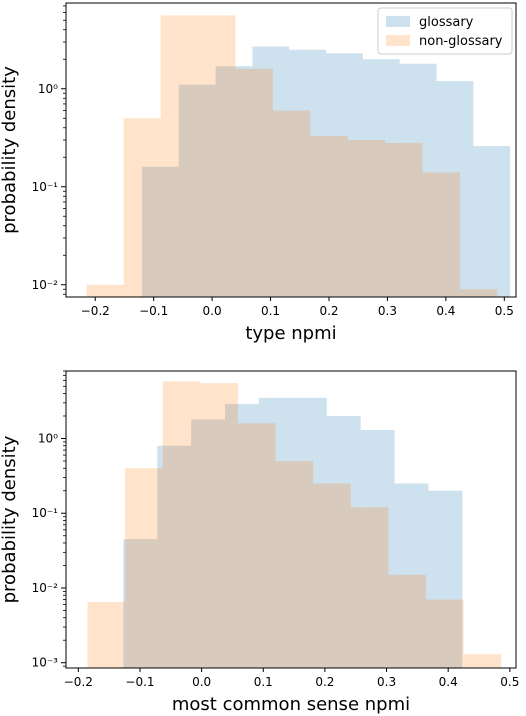  Describe the element at coordinates (398, 40) in the screenshot. I see `legend-swatch-non-glossary` at that location.